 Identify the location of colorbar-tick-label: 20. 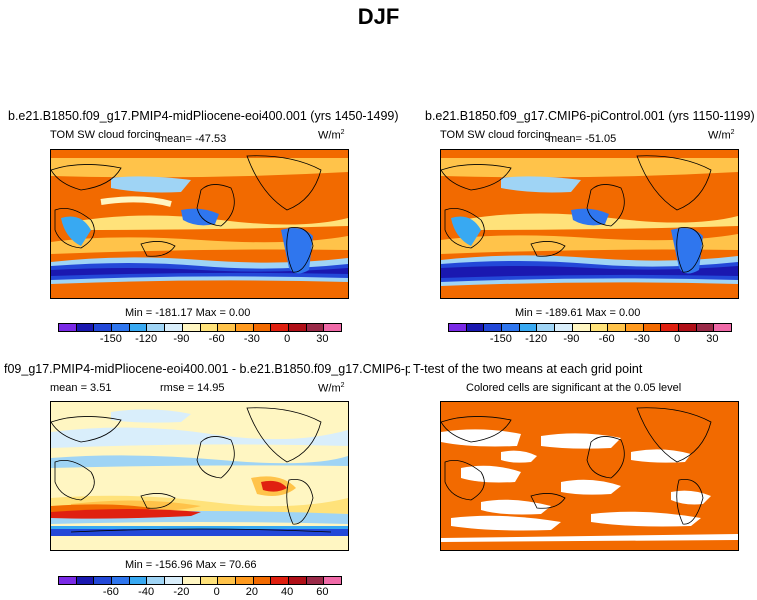
(251, 592).